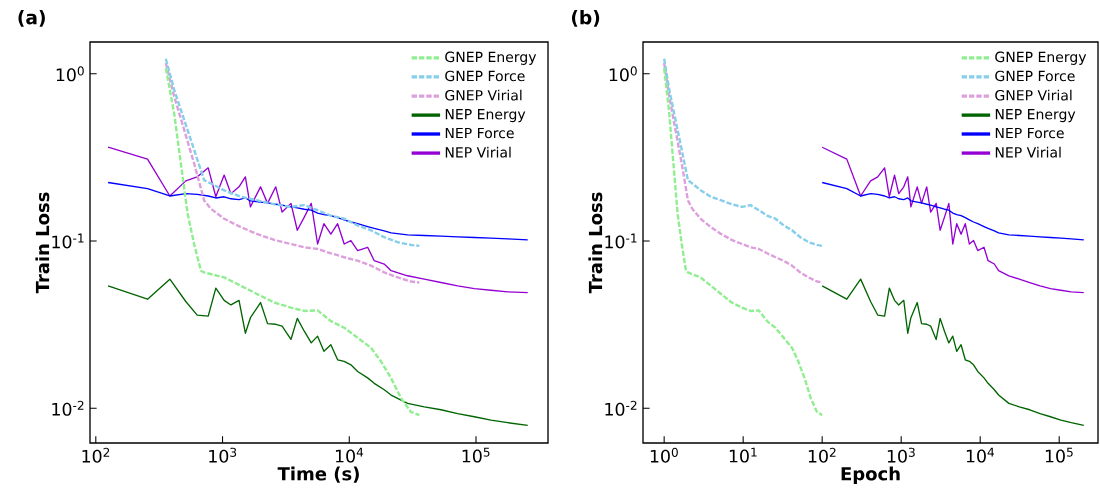  I want to click on x-axis-title: Epoch, so click(870, 475).